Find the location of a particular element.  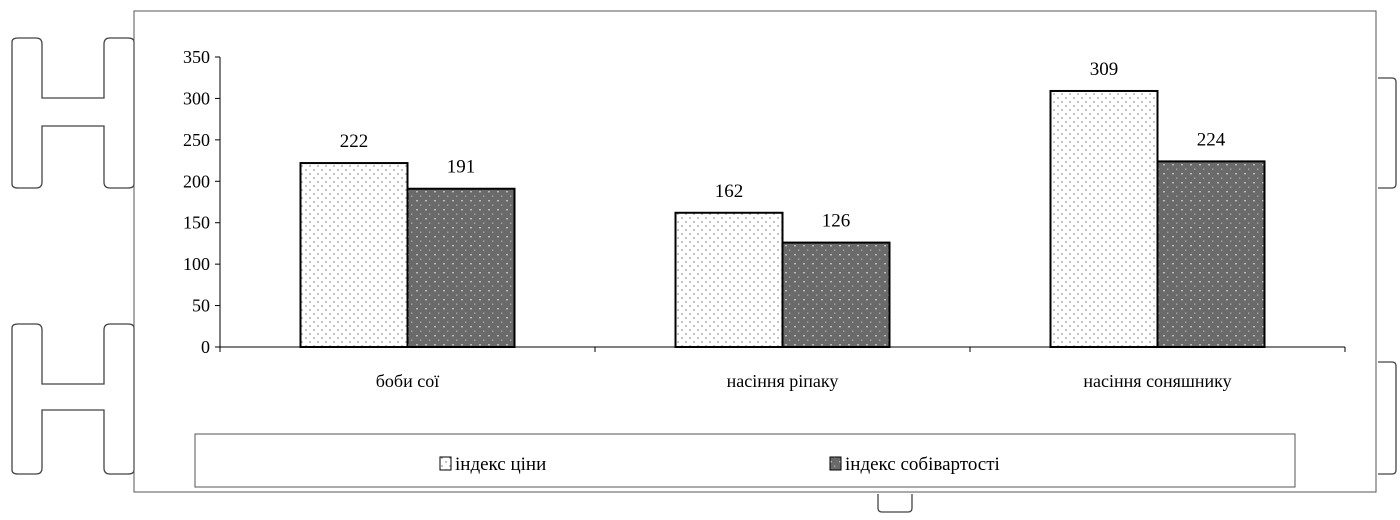

x-tick-label: насіння соняшнику is located at coordinates (1157, 381).